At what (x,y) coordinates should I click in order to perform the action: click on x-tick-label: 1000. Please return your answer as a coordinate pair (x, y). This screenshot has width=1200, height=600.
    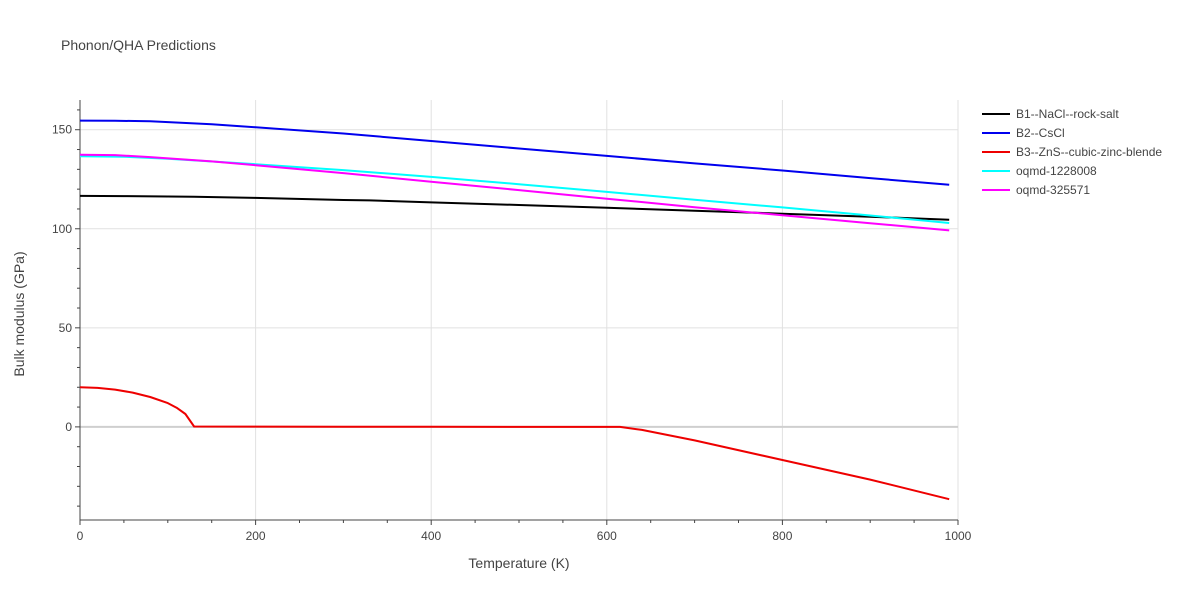
    Looking at the image, I should click on (958, 536).